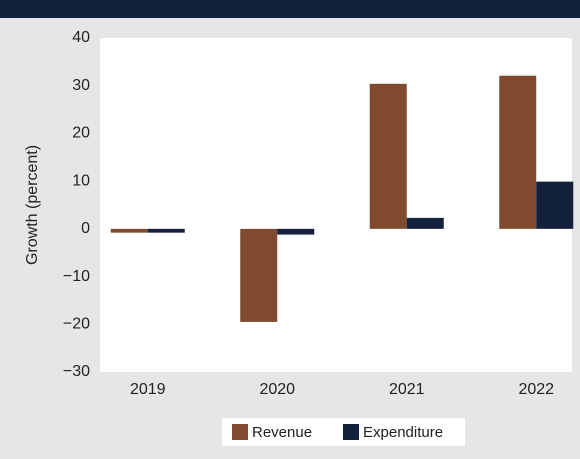 The width and height of the screenshot is (580, 459). What do you see at coordinates (32, 205) in the screenshot?
I see `y-axis-label: Growth (percent)` at bounding box center [32, 205].